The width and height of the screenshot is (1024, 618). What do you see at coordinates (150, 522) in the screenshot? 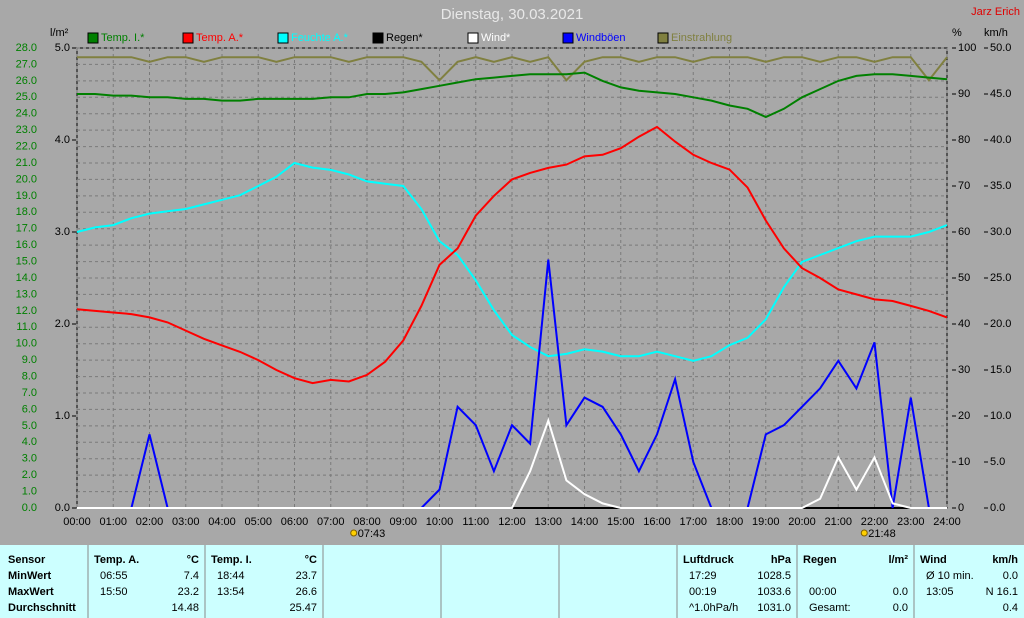
I see `x-tick-label: 02:00` at bounding box center [150, 522].